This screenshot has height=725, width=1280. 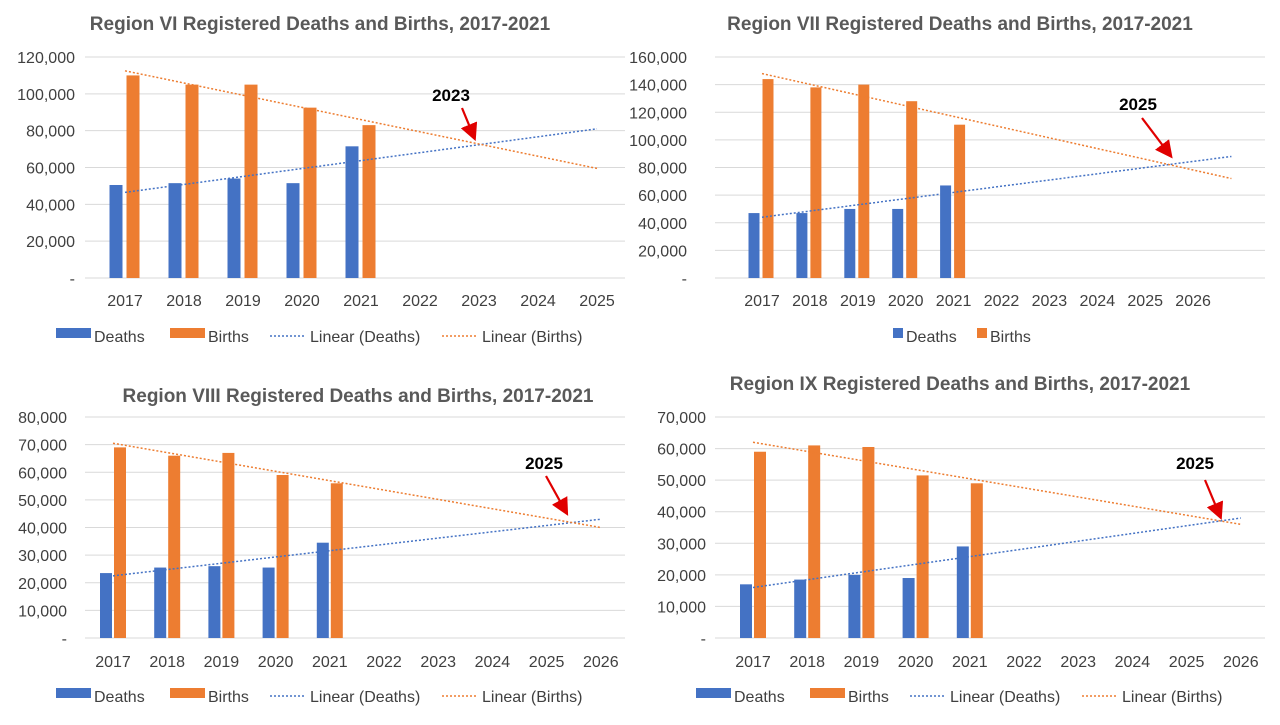 I want to click on x-tick-label: 2025, so click(x=1145, y=301).